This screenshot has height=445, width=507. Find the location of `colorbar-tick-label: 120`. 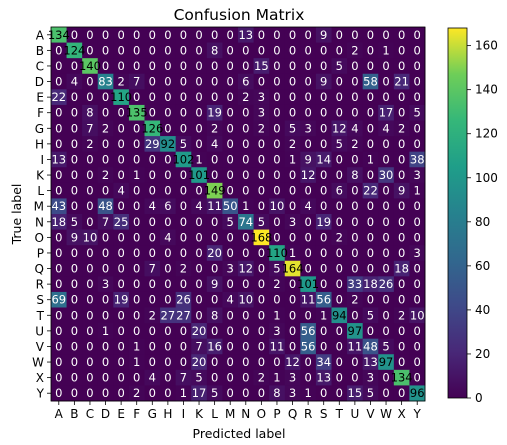

colorbar-tick-label: 120 is located at coordinates (486, 134).